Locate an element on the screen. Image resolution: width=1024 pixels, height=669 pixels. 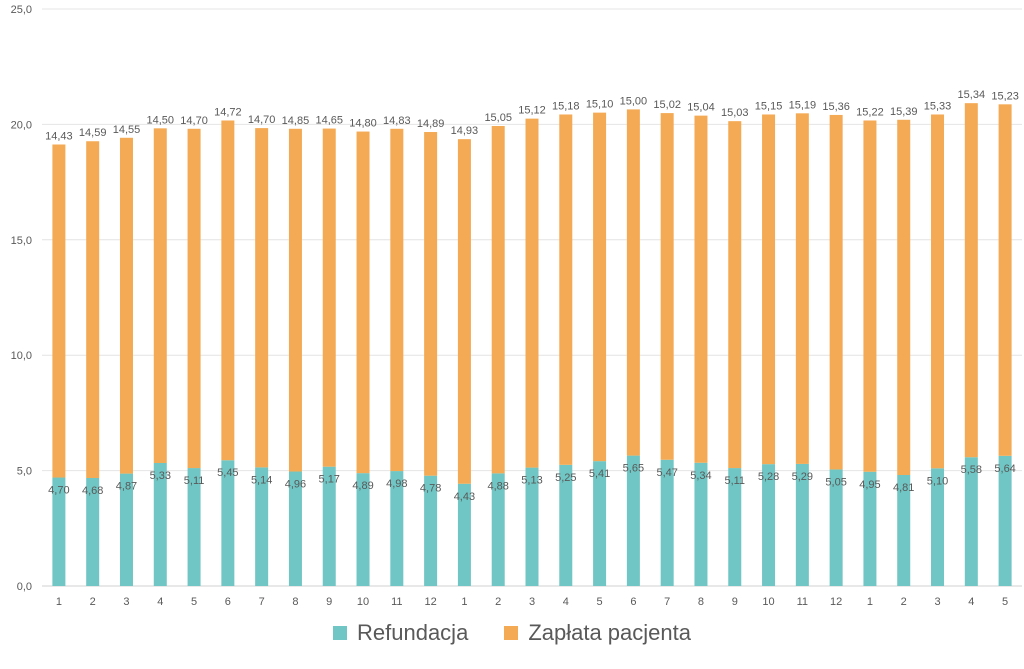
data-label-refundacja: 5,47 is located at coordinates (666, 473).